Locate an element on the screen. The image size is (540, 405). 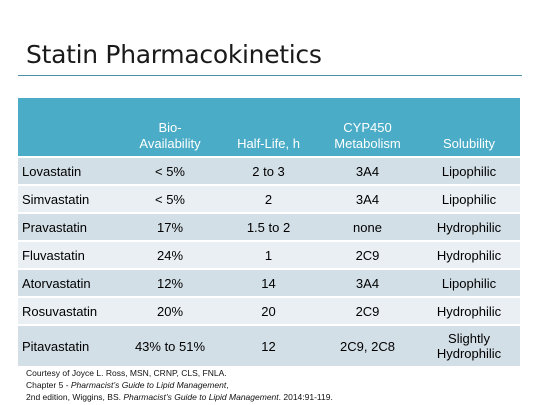
footnote-line-3-prefix: 2nd edition, Wiggins, BS. is located at coordinates (75, 397).